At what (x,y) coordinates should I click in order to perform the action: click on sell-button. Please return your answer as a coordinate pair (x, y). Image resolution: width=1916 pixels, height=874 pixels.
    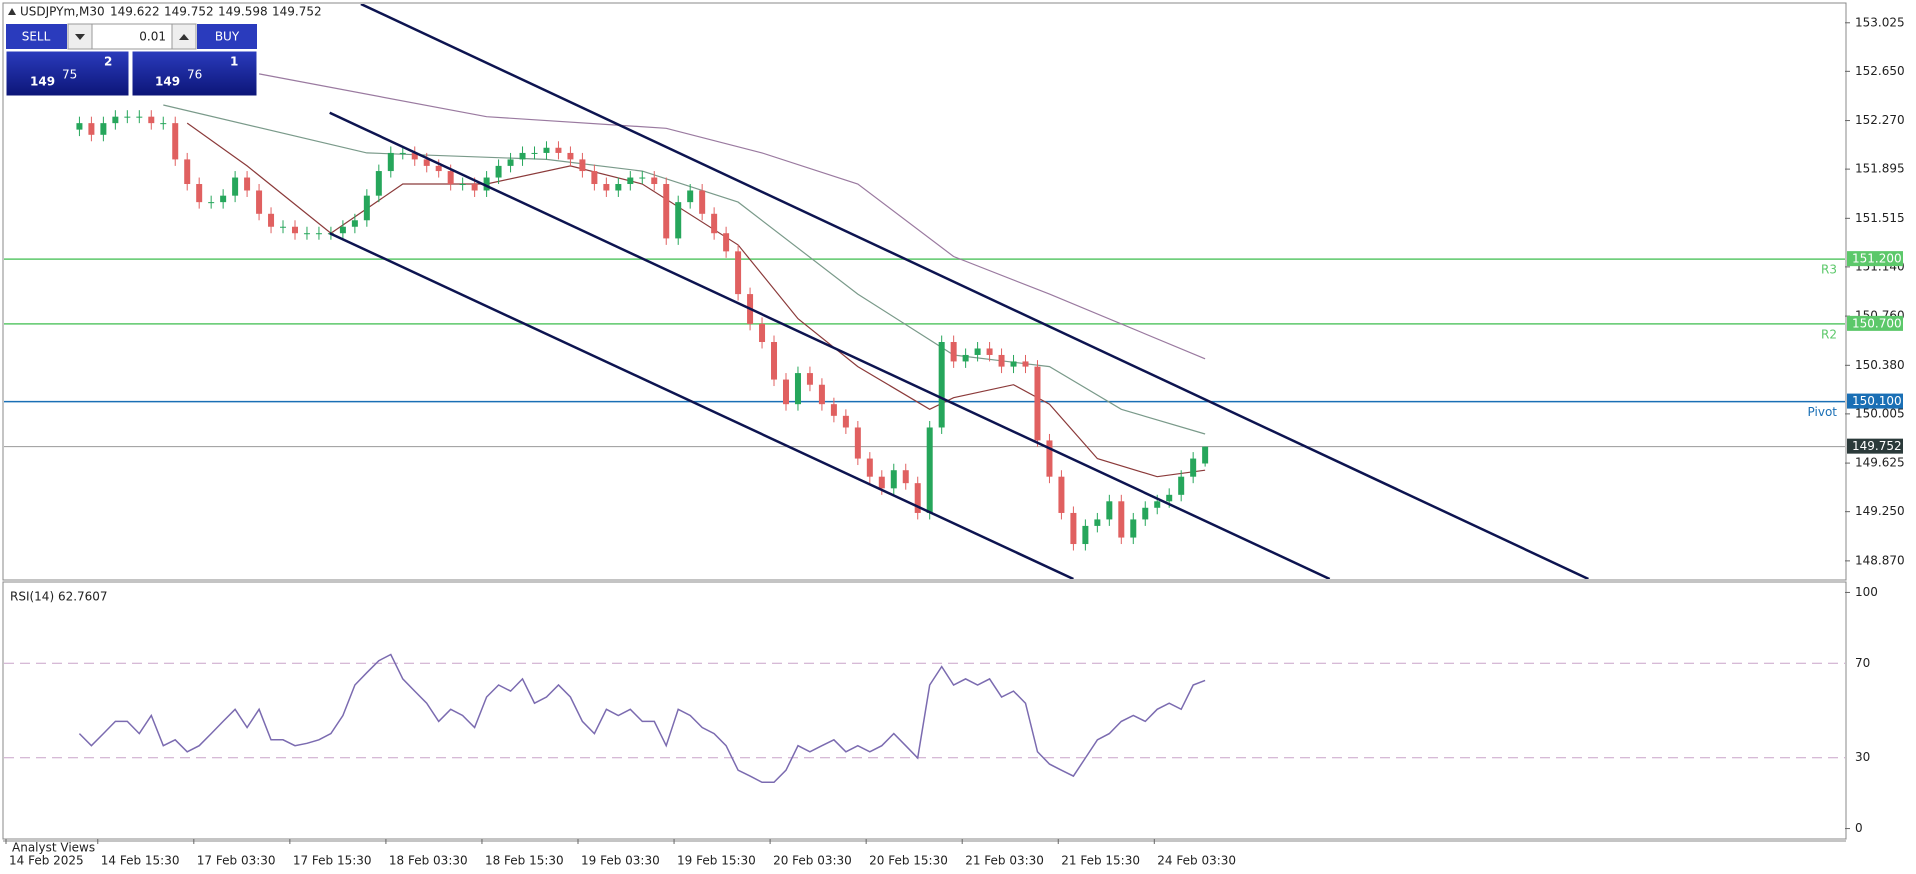
    Looking at the image, I should click on (36, 36).